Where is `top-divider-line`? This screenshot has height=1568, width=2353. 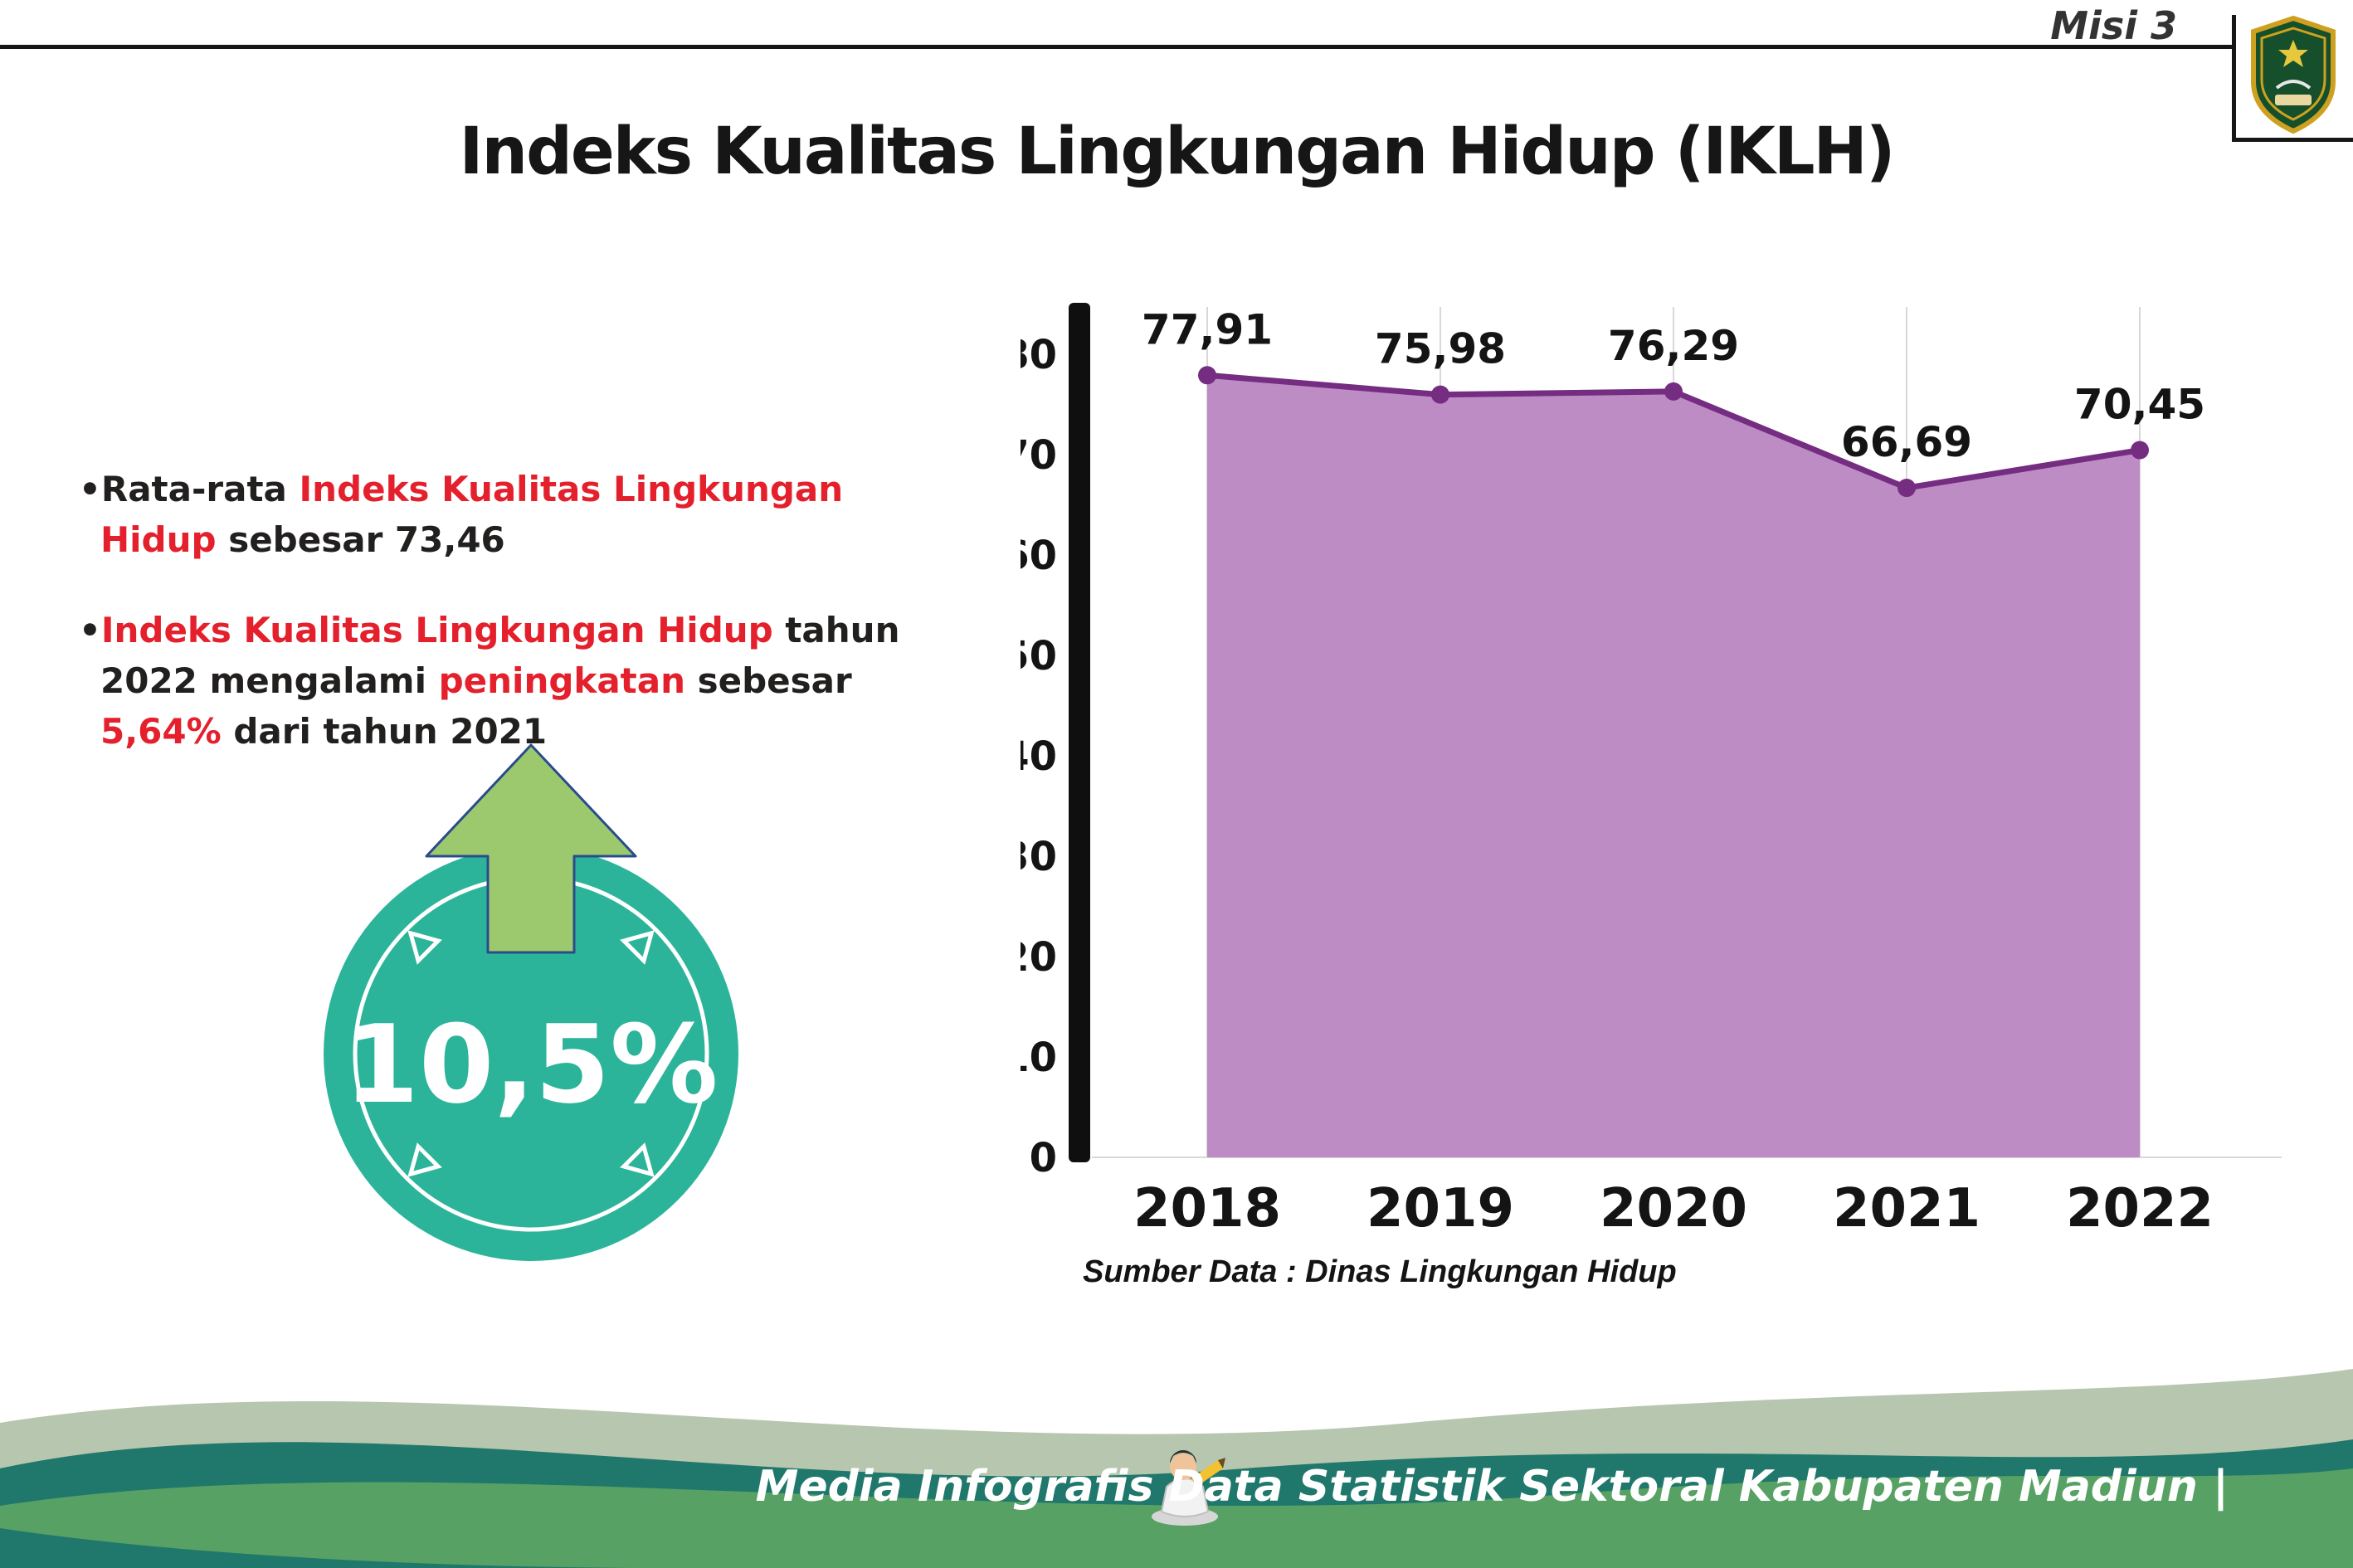 top-divider-line is located at coordinates (1116, 47).